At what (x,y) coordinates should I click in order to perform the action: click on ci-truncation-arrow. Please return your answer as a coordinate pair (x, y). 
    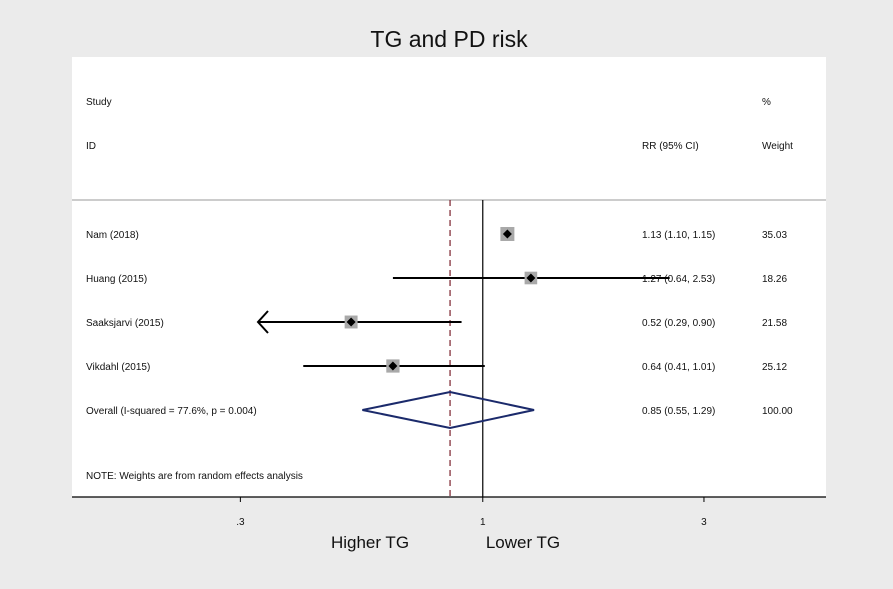
    Looking at the image, I should click on (262, 322).